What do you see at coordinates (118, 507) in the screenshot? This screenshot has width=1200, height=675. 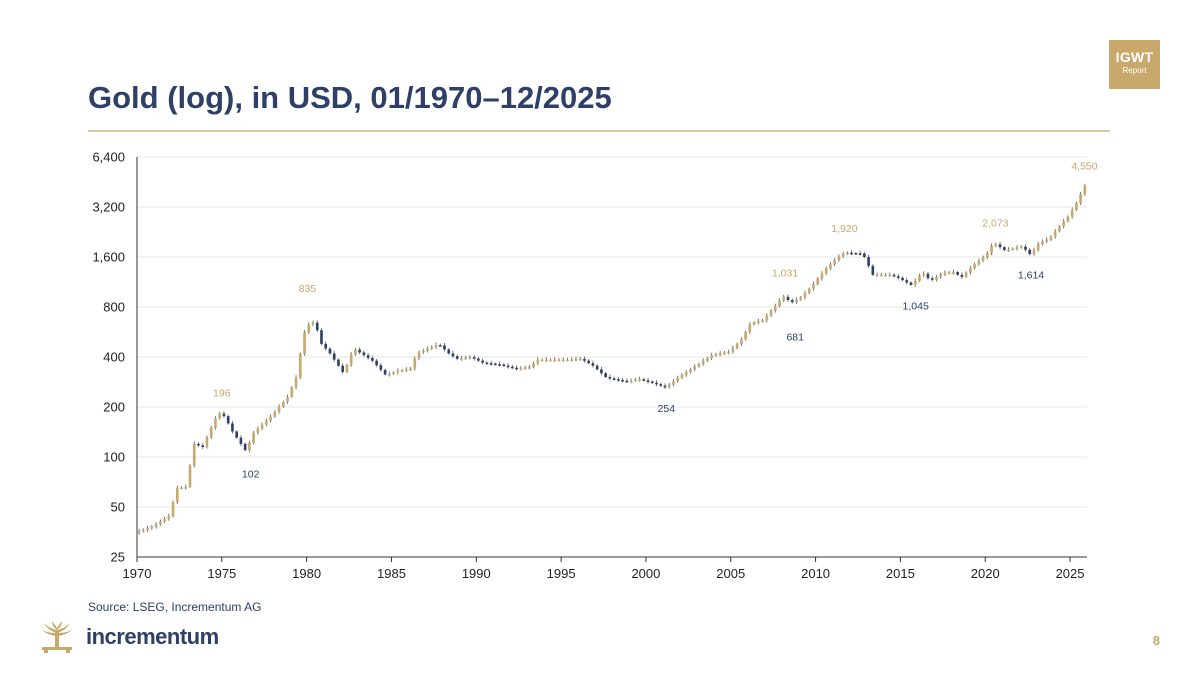 I see `y-tick-label: 50` at bounding box center [118, 507].